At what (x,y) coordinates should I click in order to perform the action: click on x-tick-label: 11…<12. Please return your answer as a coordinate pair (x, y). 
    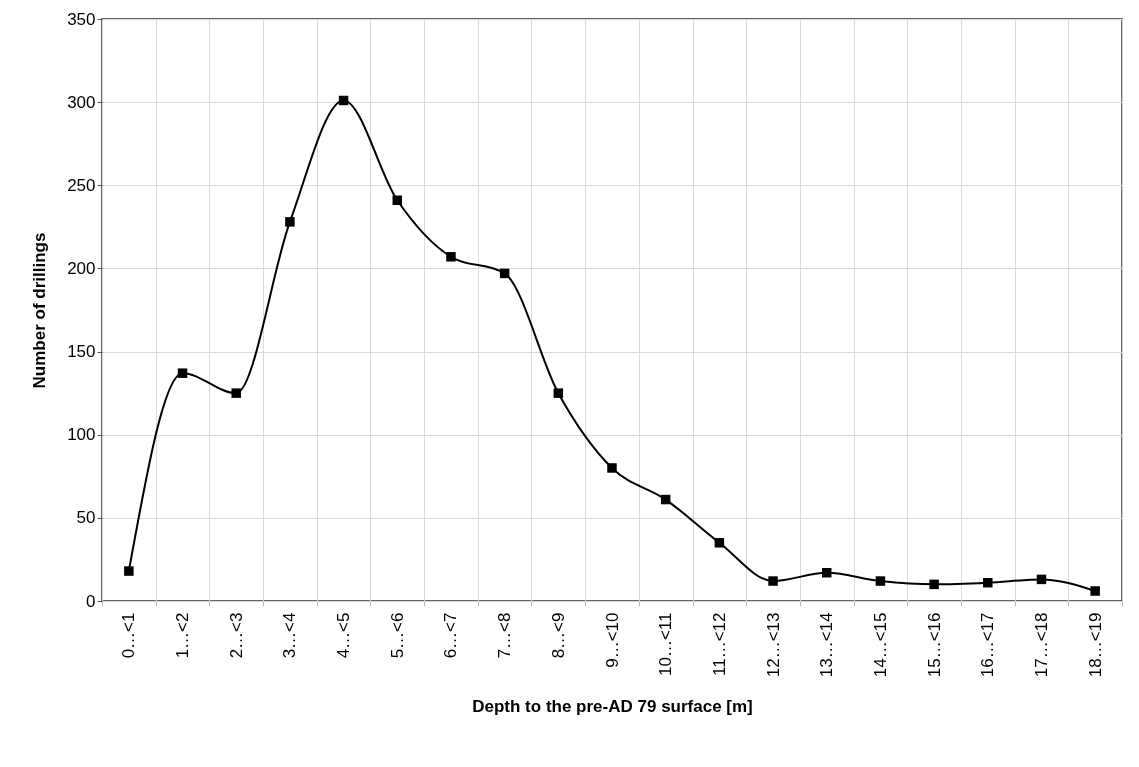
    Looking at the image, I should click on (719, 644).